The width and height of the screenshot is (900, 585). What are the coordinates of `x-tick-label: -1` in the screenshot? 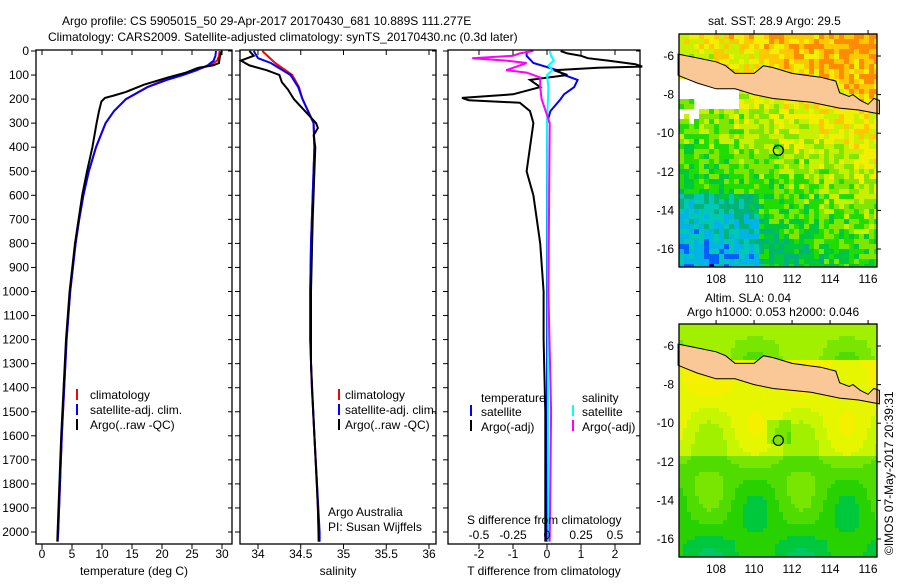 It's located at (513, 554).